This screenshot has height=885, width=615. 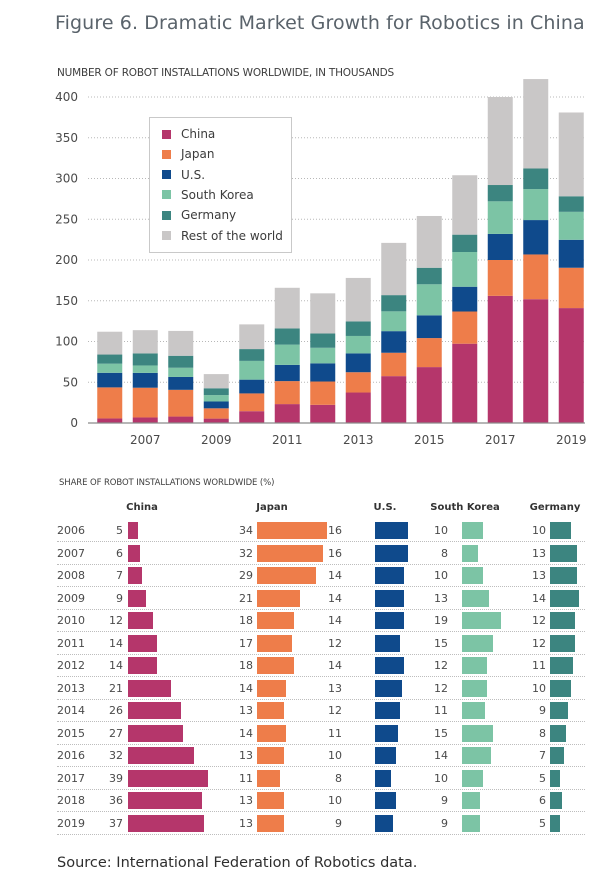 What do you see at coordinates (116, 755) in the screenshot?
I see `share-value-china: 32` at bounding box center [116, 755].